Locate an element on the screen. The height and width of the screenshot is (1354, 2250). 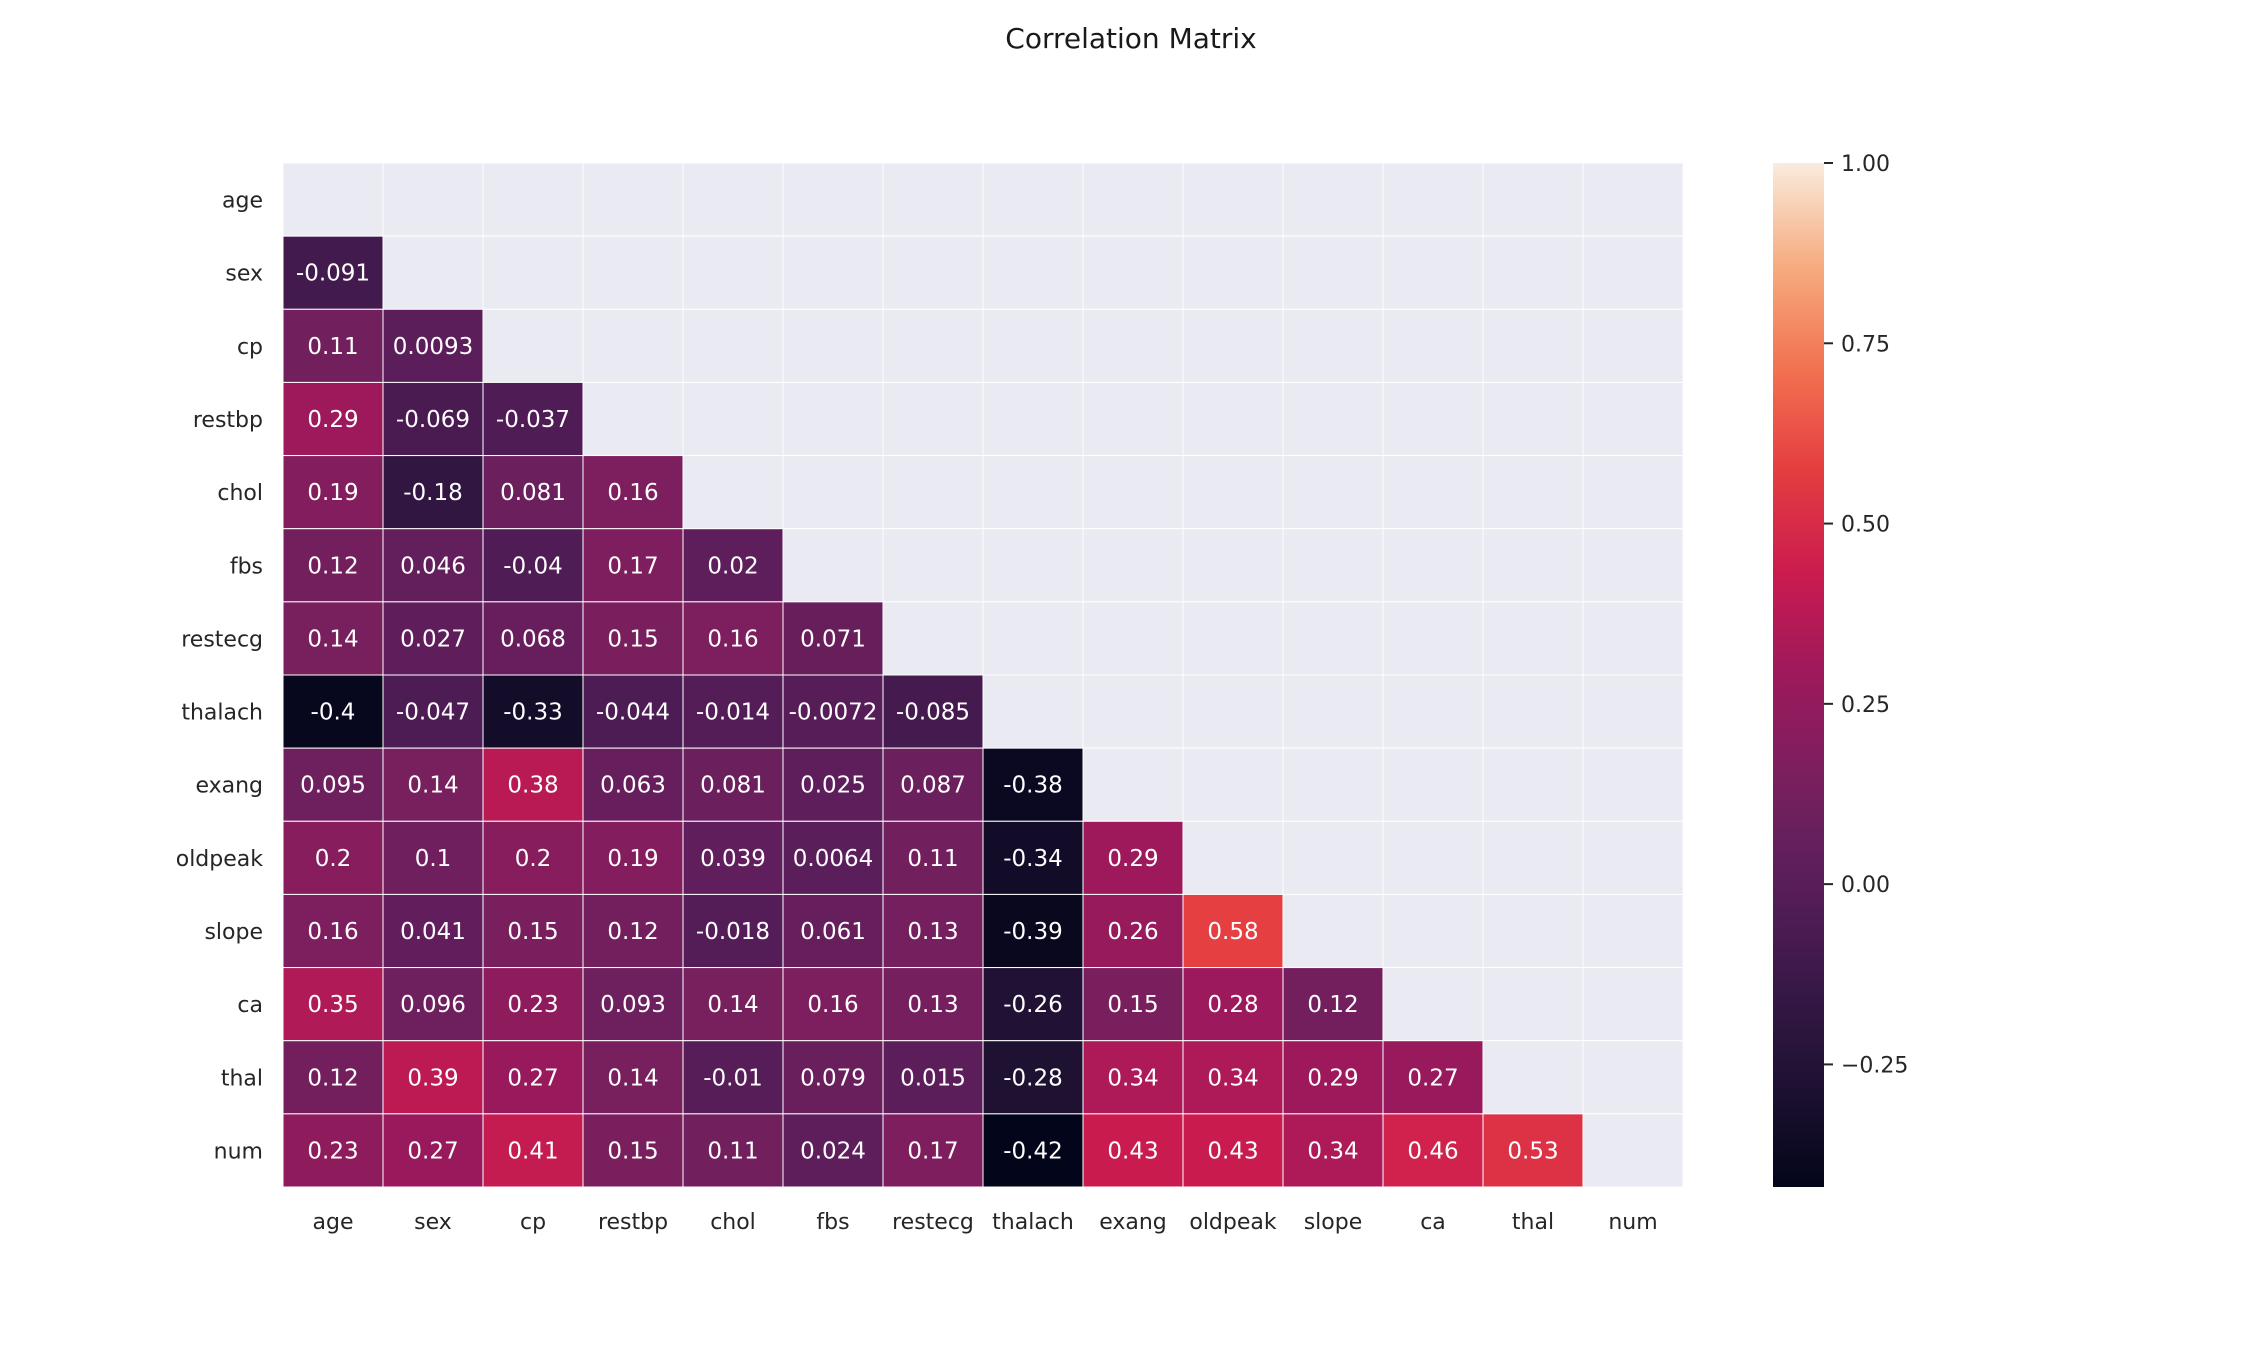
cell-value-slope-fbs: 0.061 is located at coordinates (833, 932).